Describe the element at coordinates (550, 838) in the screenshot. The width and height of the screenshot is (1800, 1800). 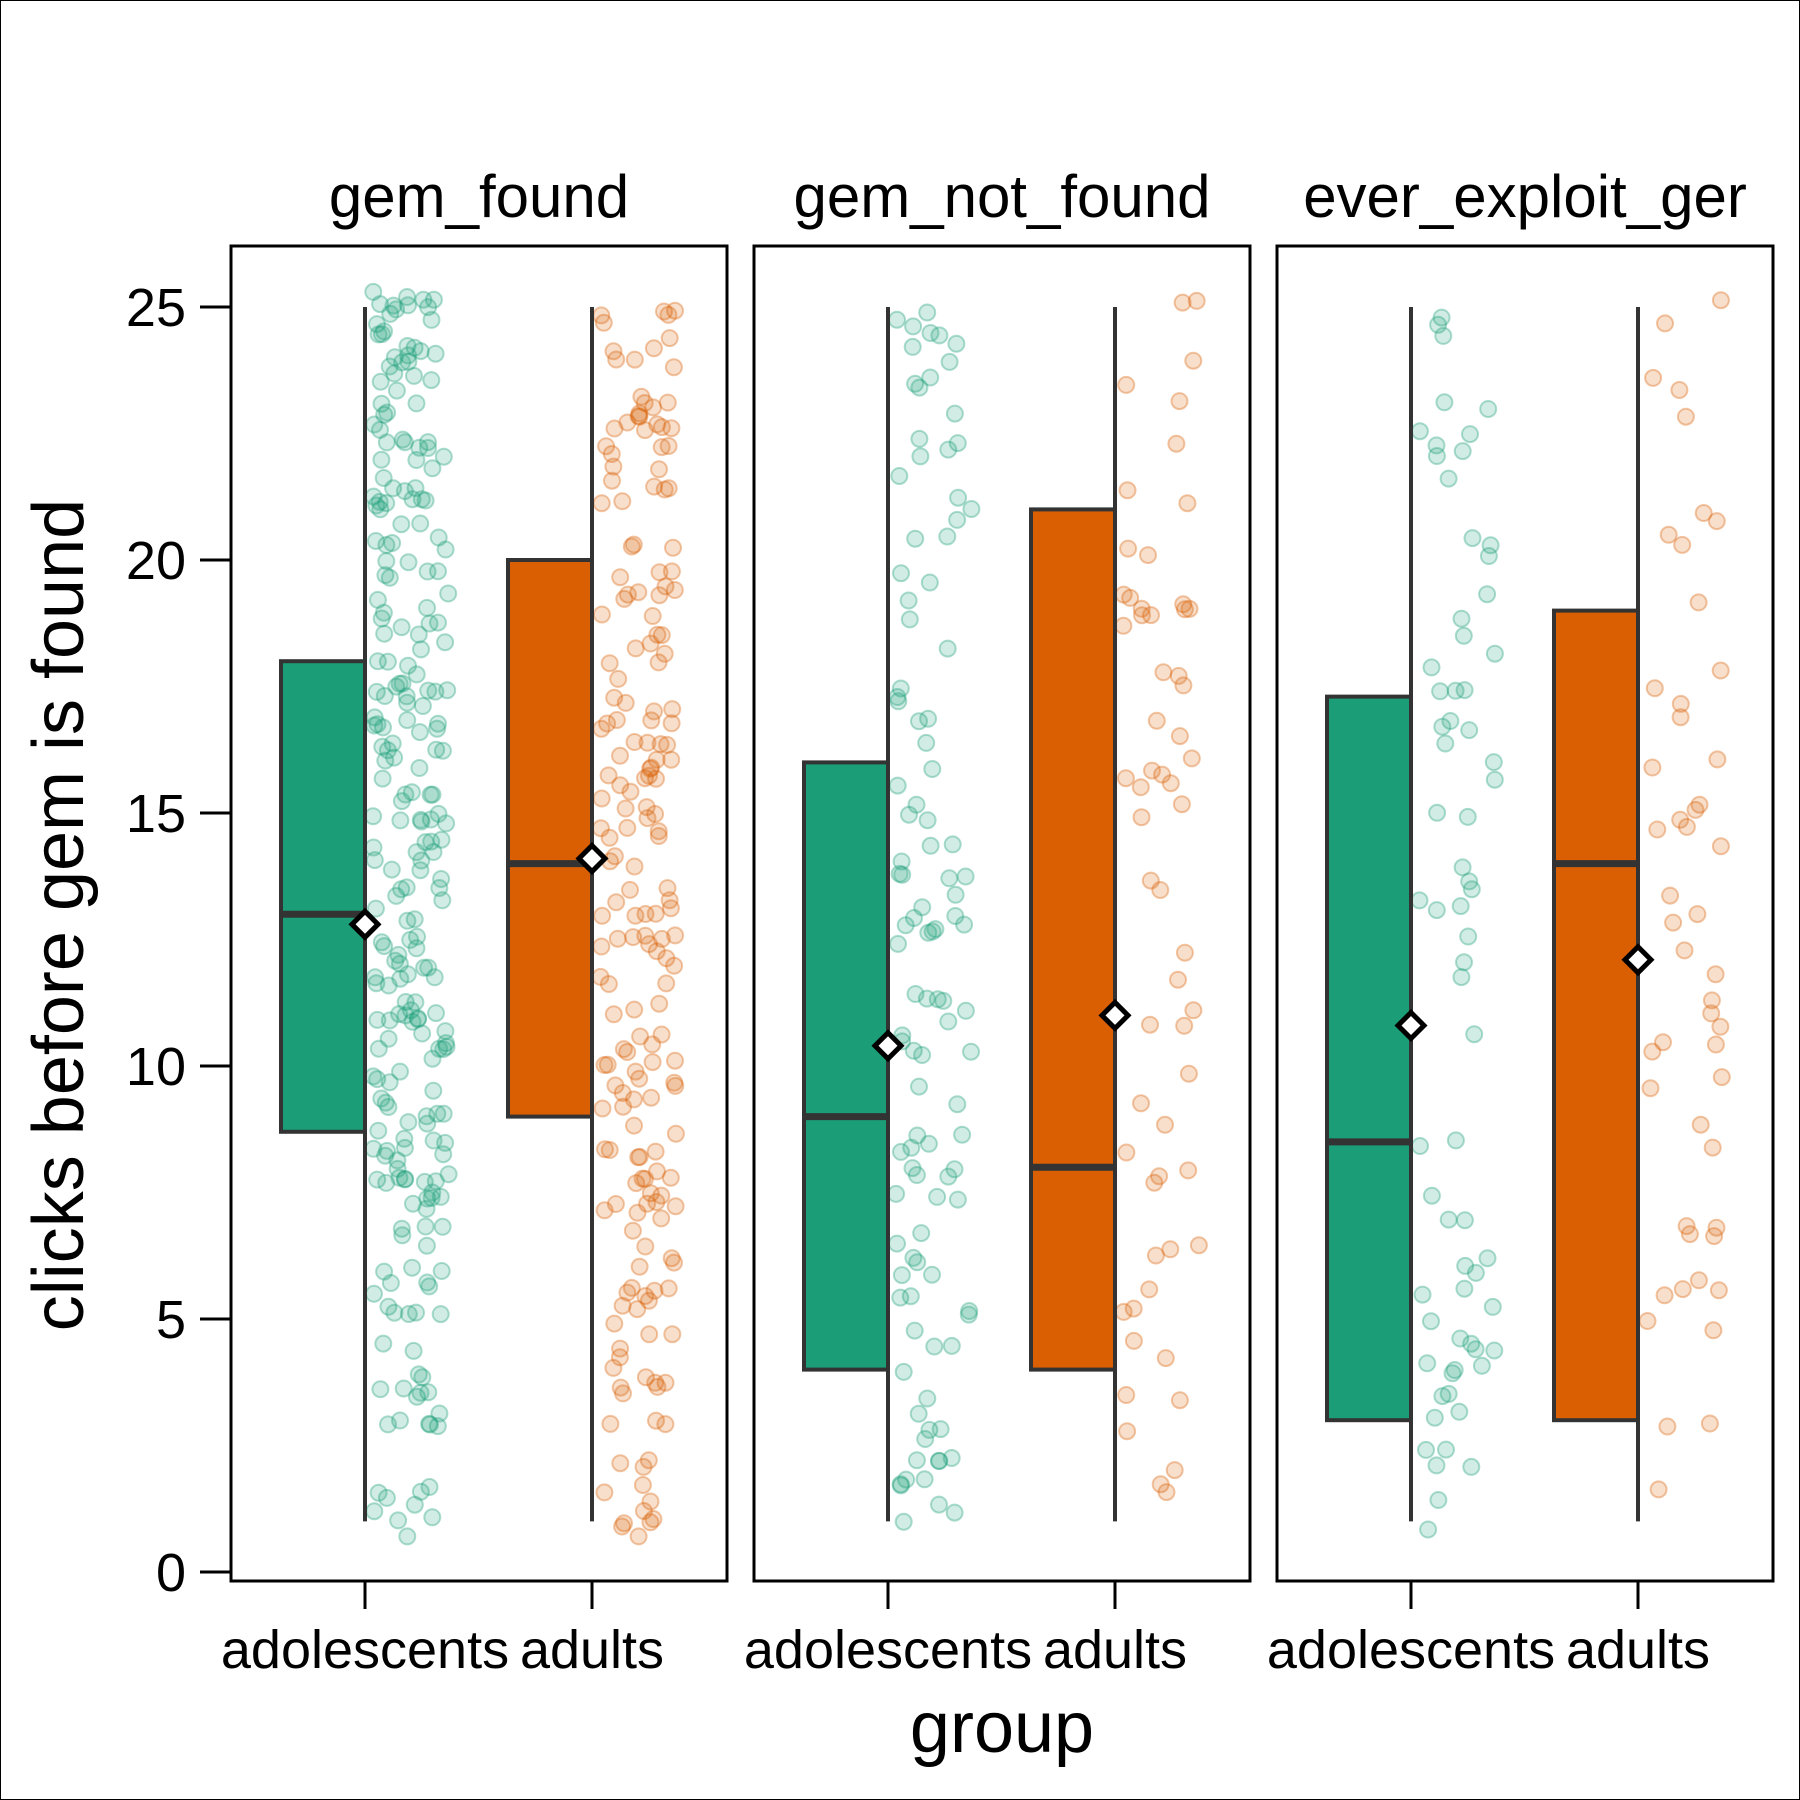
I see `box-adults` at that location.